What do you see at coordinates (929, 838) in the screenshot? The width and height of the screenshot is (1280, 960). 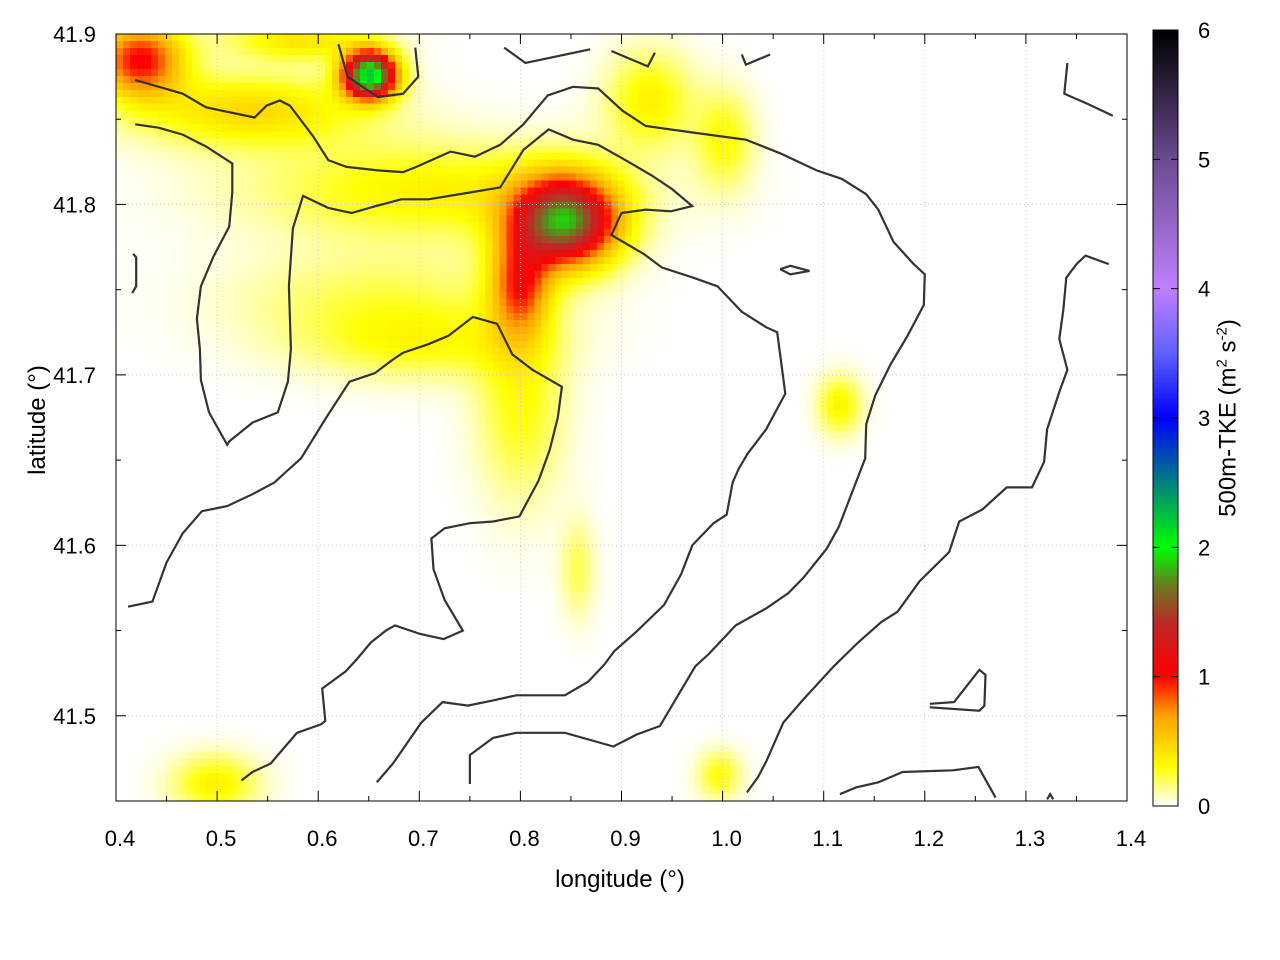 I see `x-tick-label: 1.2` at bounding box center [929, 838].